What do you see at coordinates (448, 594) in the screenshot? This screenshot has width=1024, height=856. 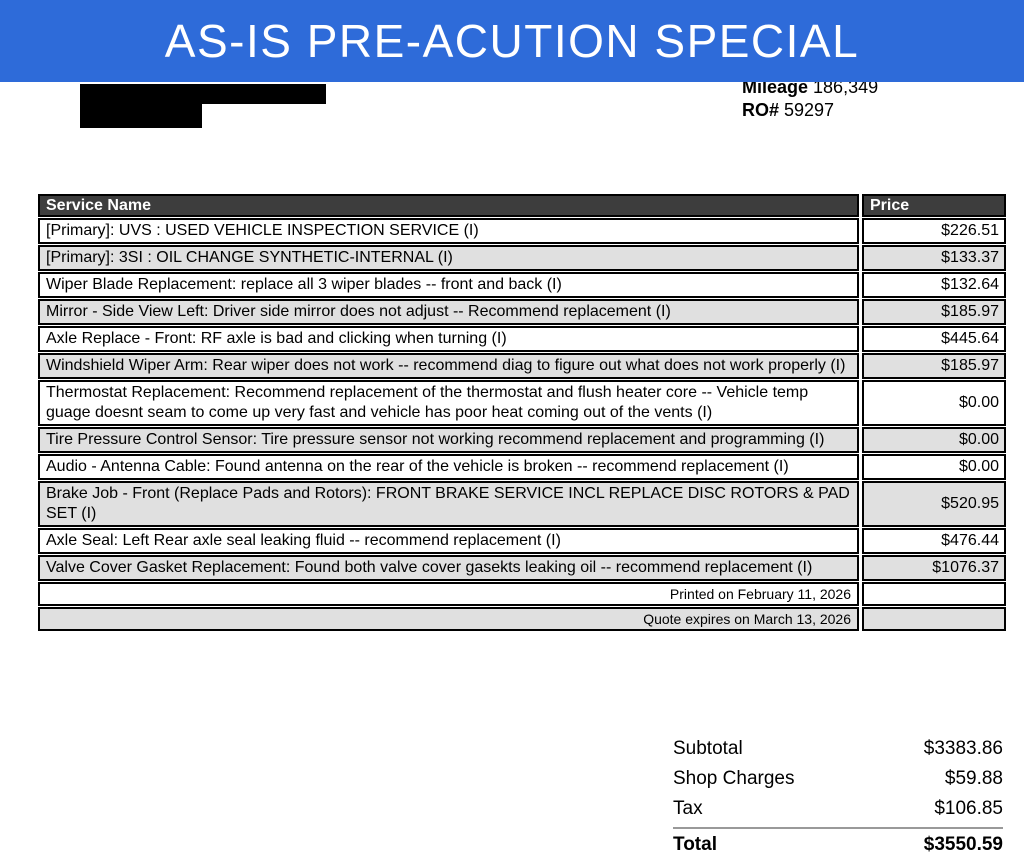 I see `note-cell: Printed on February 11, 2026` at bounding box center [448, 594].